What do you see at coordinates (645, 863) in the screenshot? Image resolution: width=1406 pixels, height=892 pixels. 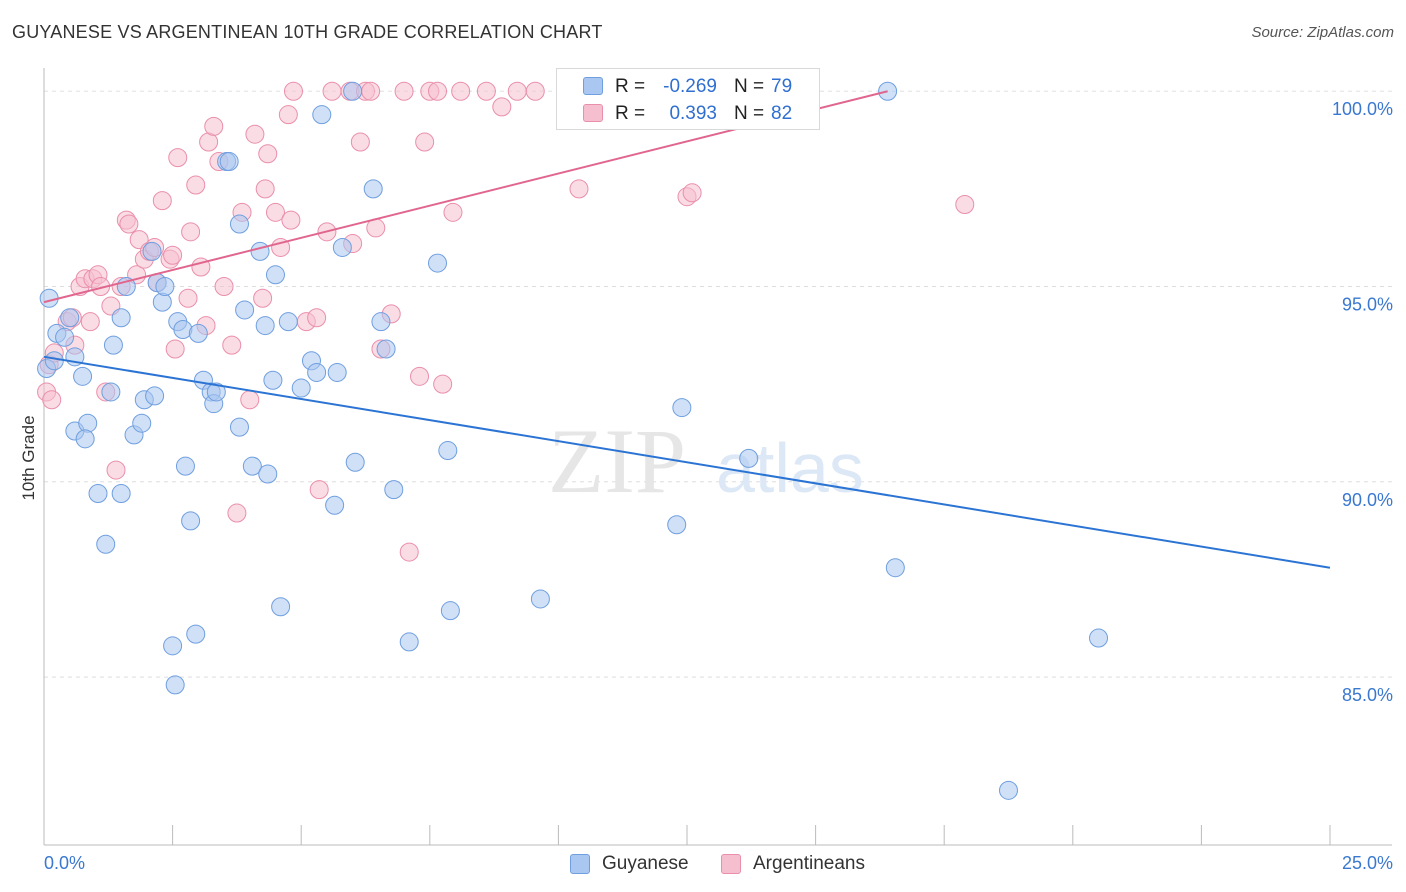 I see `legend-label-guyanese: Guyanese` at bounding box center [645, 863].